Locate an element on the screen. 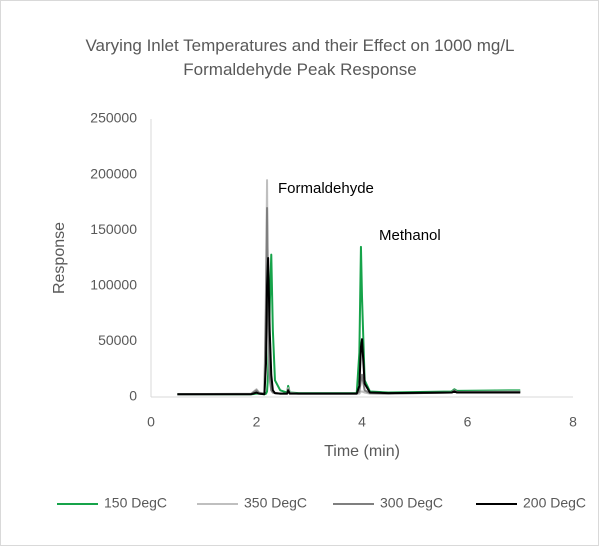 This screenshot has width=599, height=546. y-tick-label: 200000 is located at coordinates (113, 173).